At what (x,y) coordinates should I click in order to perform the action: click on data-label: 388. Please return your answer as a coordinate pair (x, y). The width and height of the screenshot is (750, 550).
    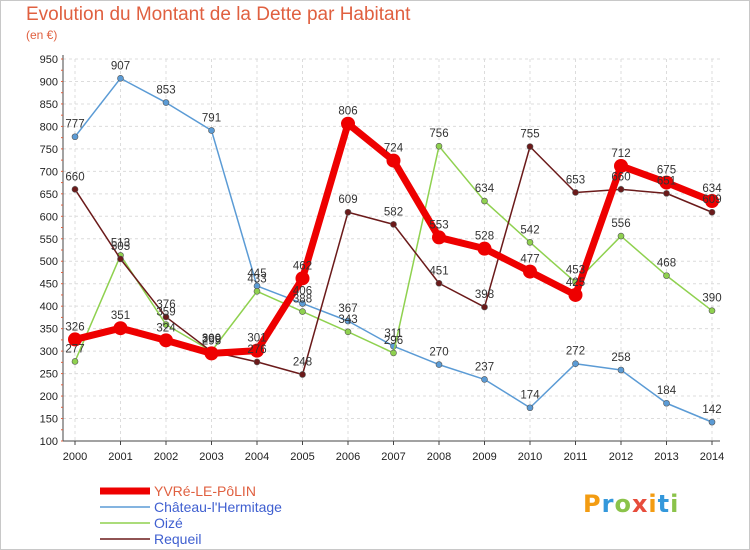
    Looking at the image, I should click on (302, 300).